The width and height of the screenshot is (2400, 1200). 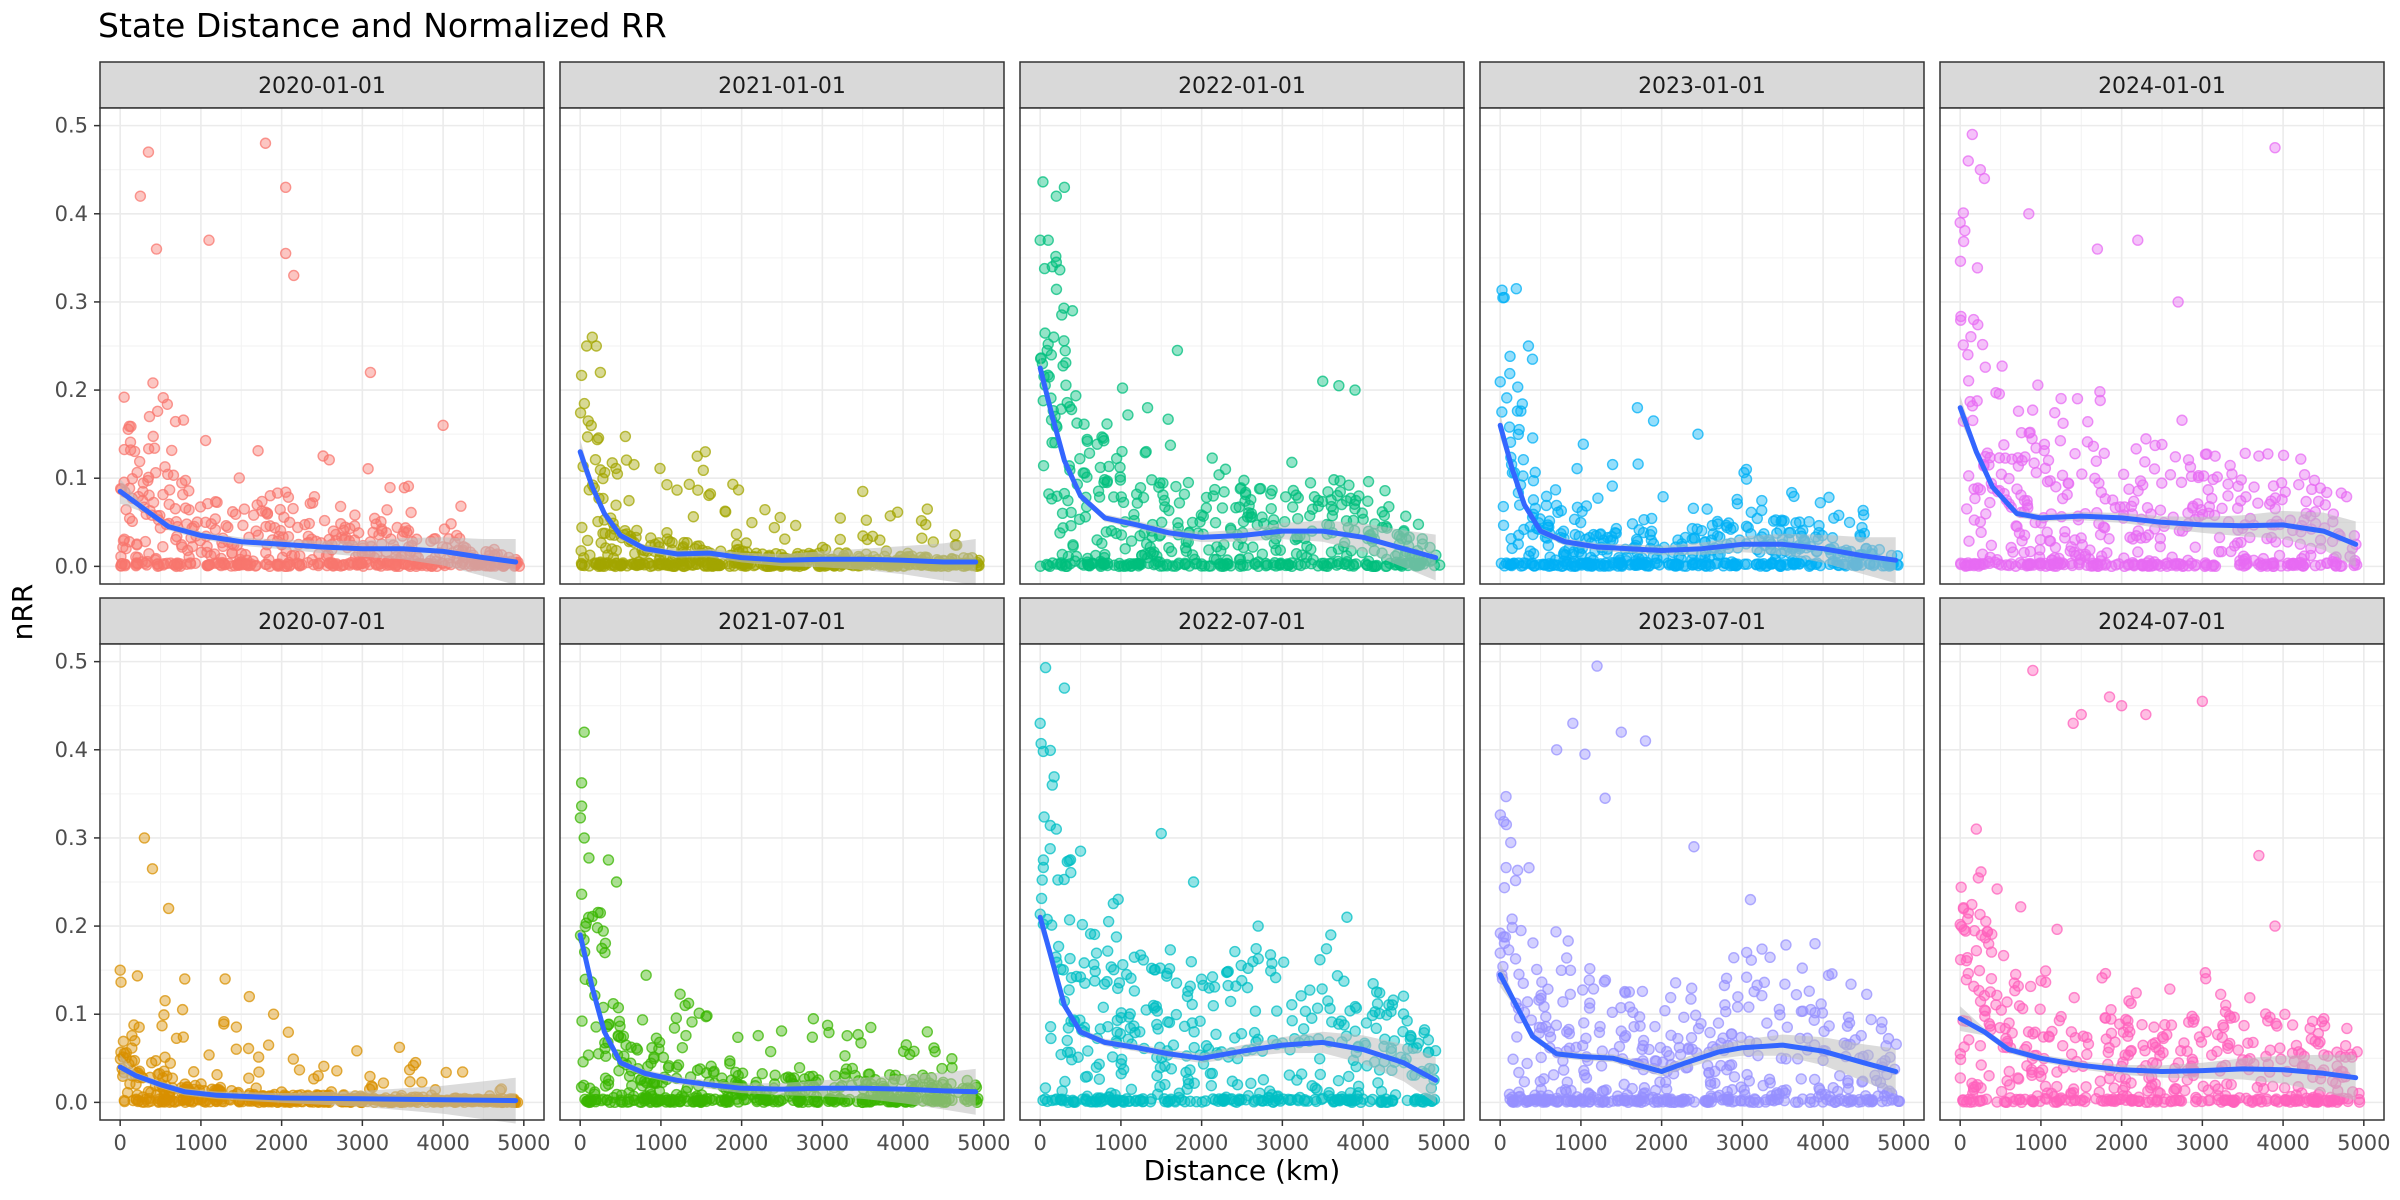 What do you see at coordinates (782, 622) in the screenshot?
I see `facet-strip-label: 2021-07-01` at bounding box center [782, 622].